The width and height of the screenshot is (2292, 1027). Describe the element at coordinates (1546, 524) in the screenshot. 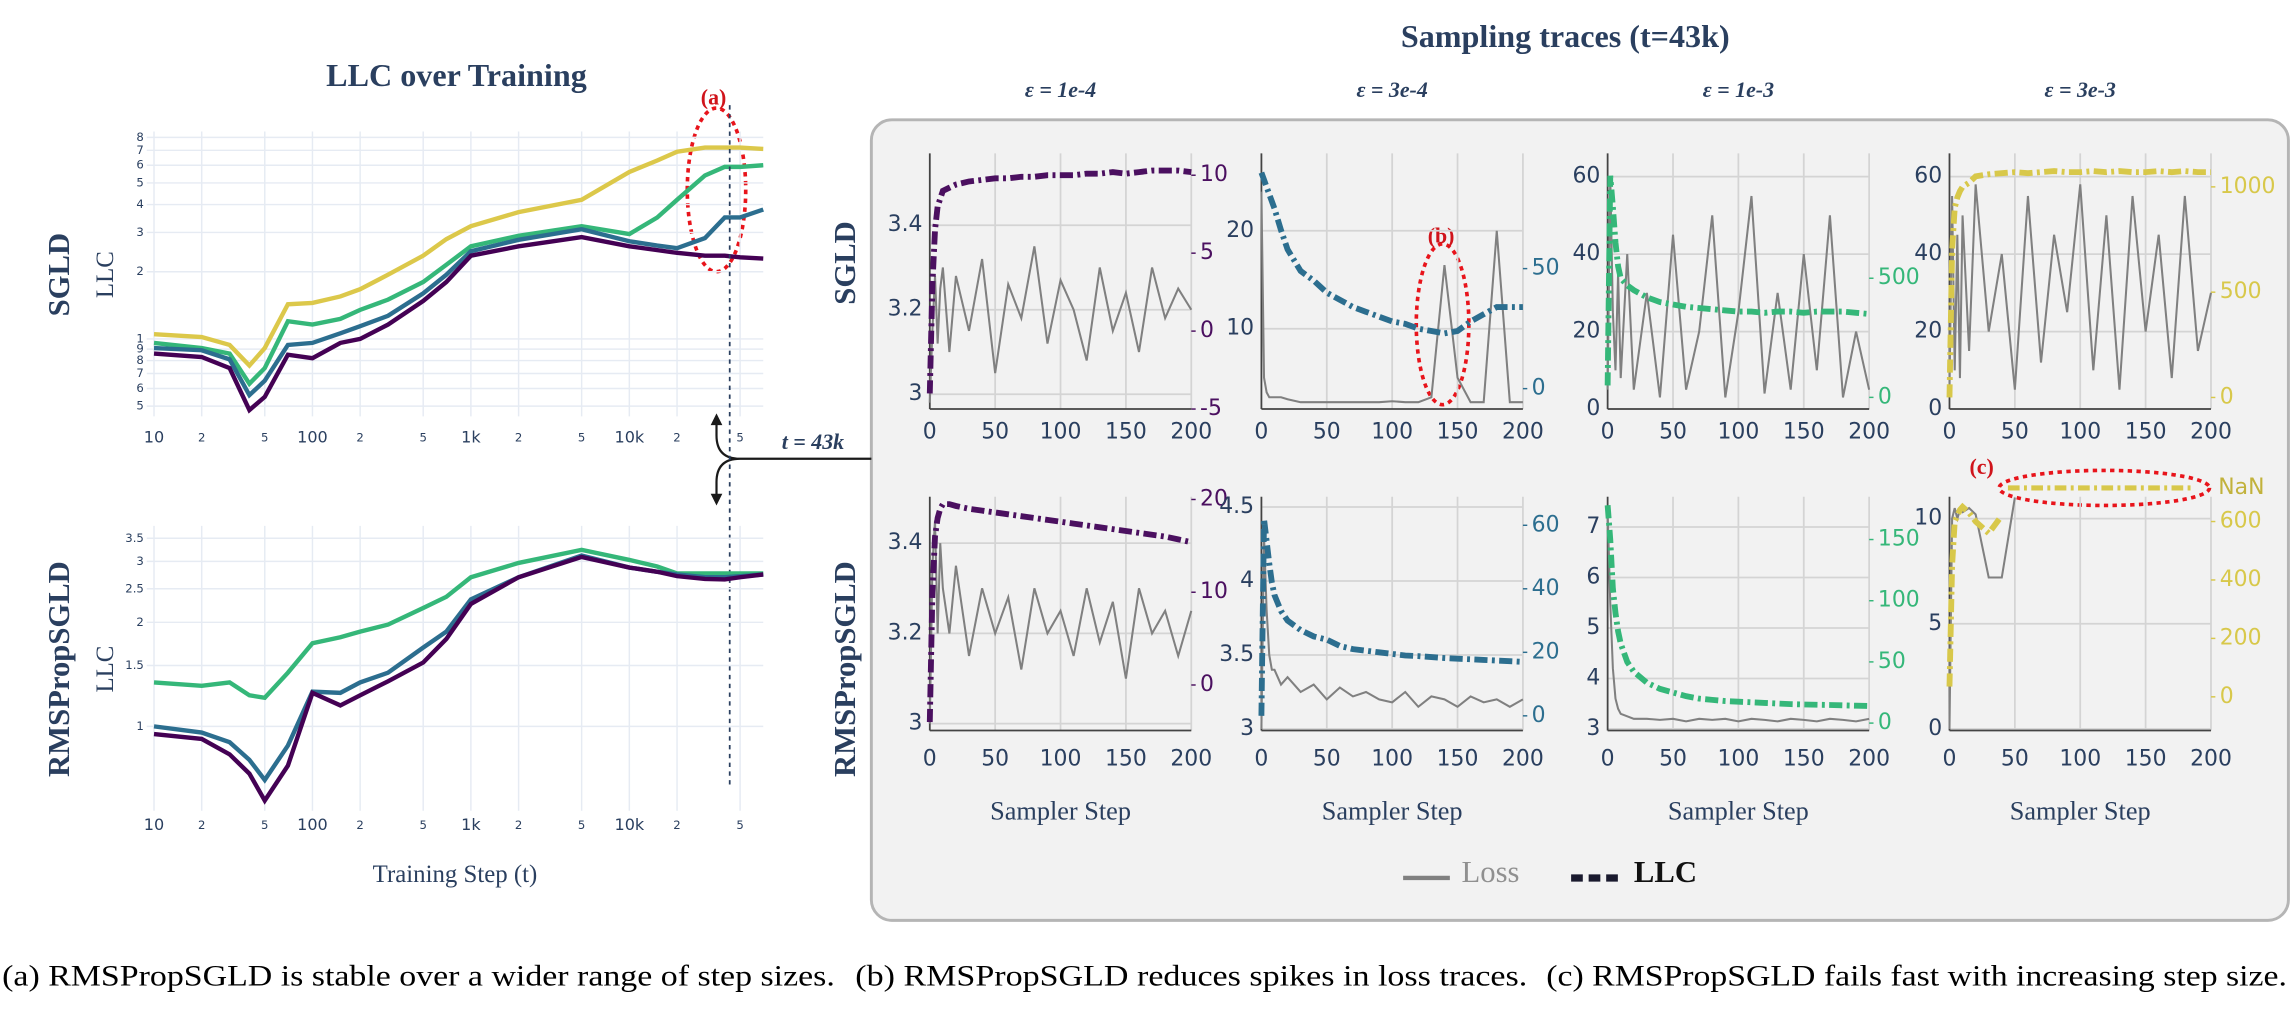

I see `y2-tick-label: 60` at that location.